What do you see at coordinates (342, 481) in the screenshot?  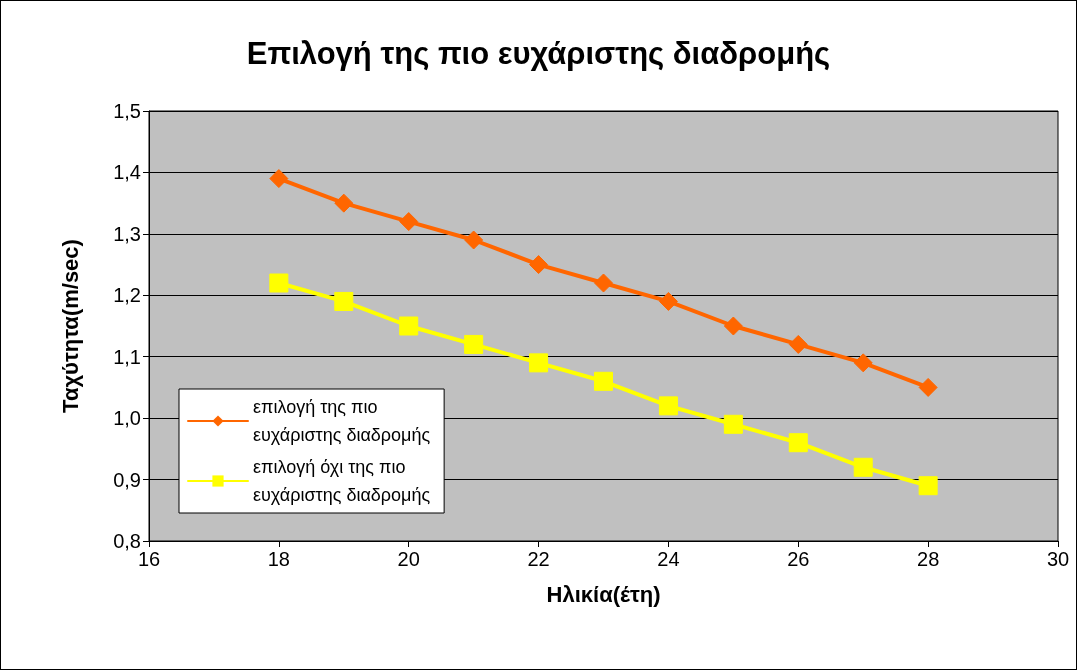 I see `legend-label: επιλογή όχι της πιο ευχάριστης διαδρομής` at bounding box center [342, 481].